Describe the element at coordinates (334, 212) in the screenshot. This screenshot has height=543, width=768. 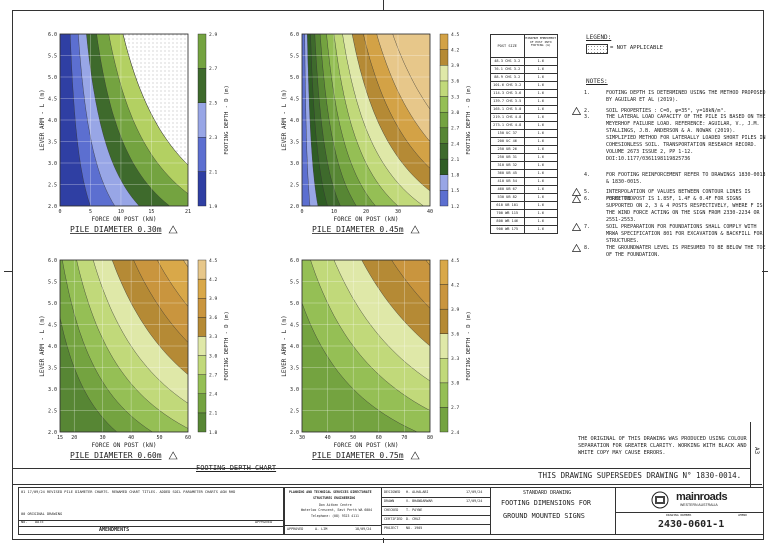
I see `x-tick-label: 10` at that location.